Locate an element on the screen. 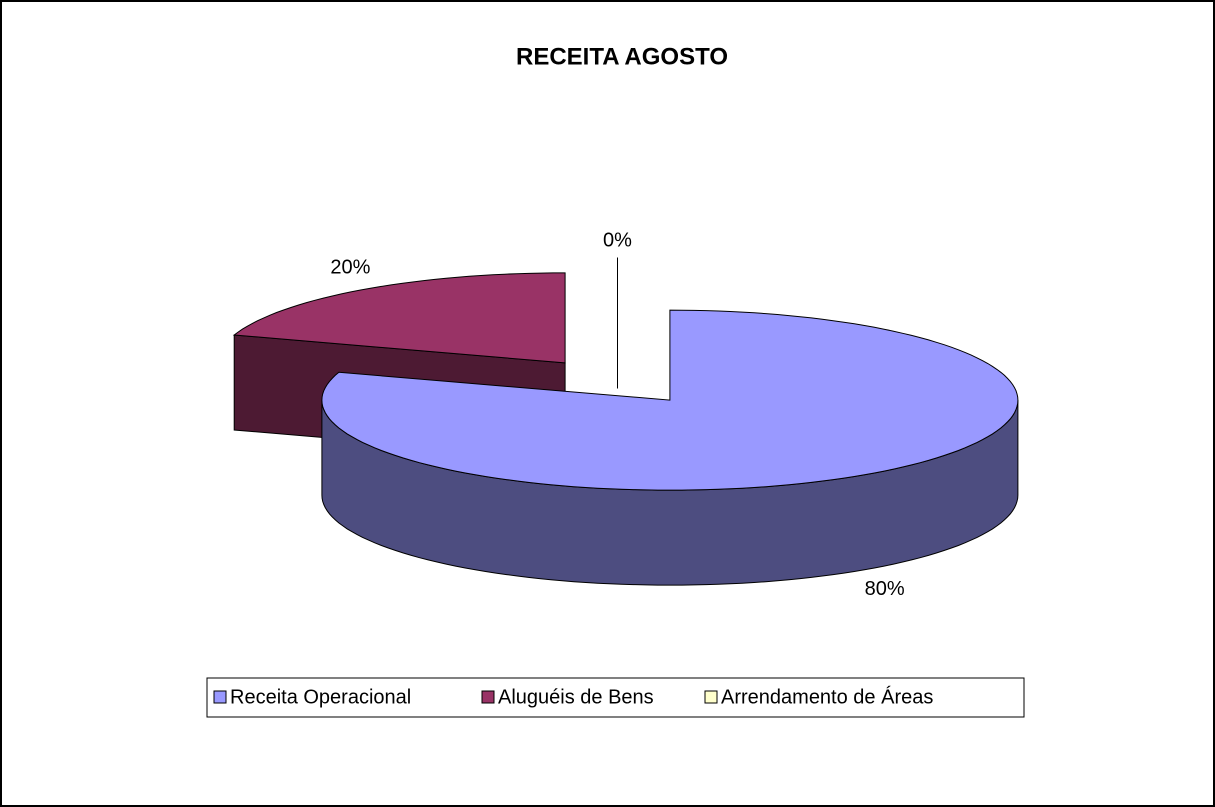 The height and width of the screenshot is (807, 1215). chart-title: RECEITA AGOSTO is located at coordinates (622, 56).